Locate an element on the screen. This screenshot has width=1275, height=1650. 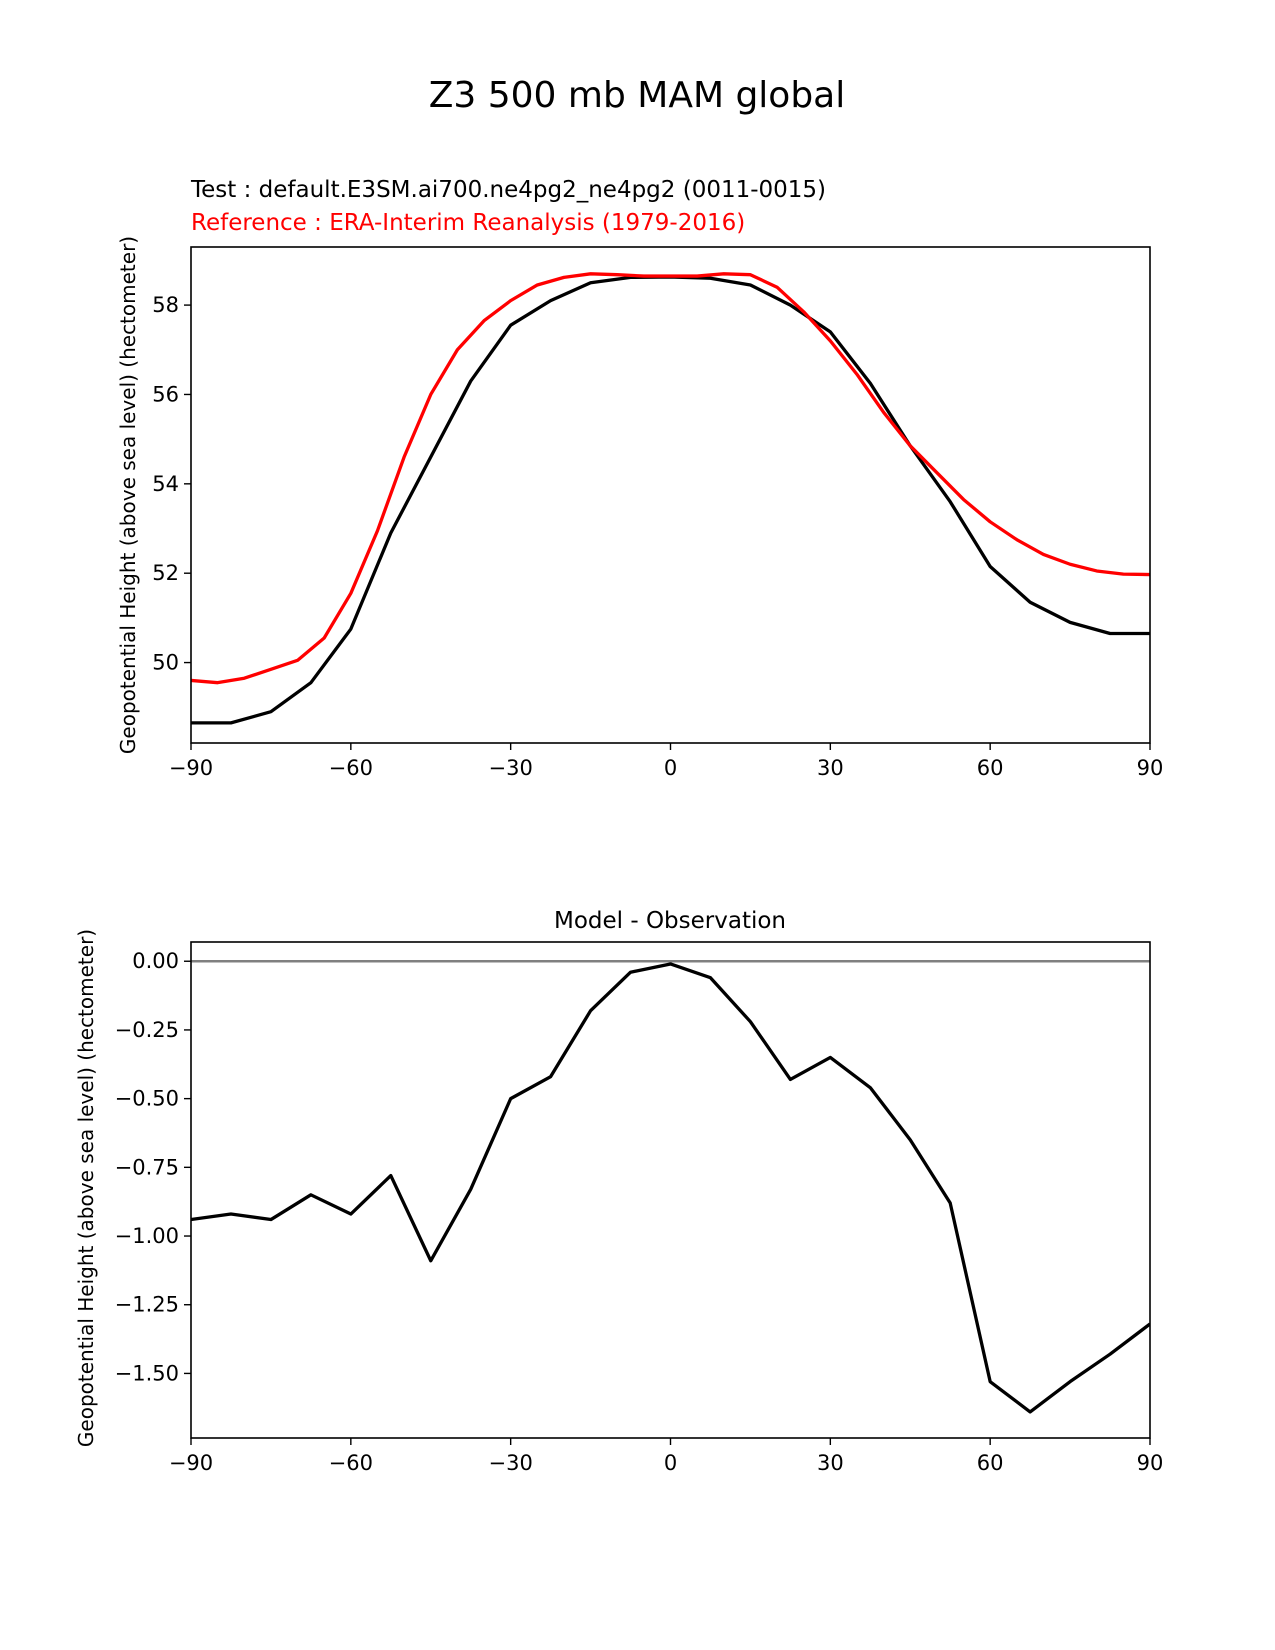
y-tick-label: −1.50 is located at coordinates (147, 1373).